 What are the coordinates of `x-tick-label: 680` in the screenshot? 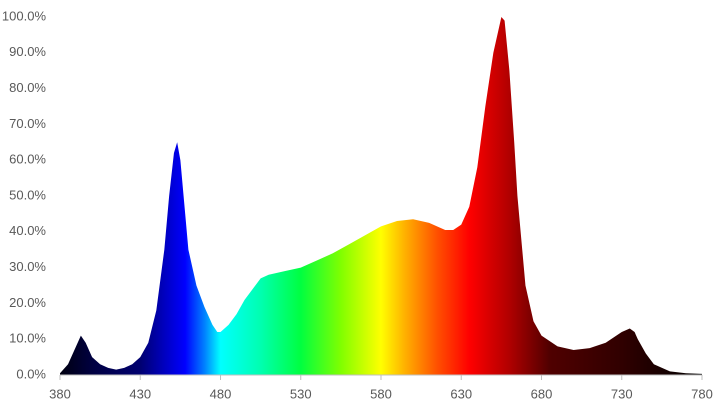 It's located at (542, 393).